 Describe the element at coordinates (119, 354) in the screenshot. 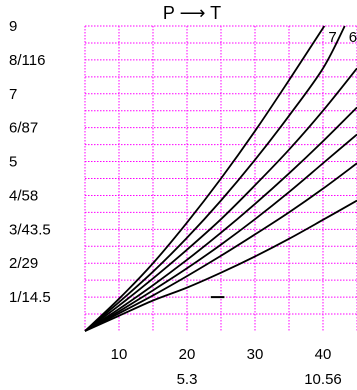

I see `x-tick-label: 10` at that location.